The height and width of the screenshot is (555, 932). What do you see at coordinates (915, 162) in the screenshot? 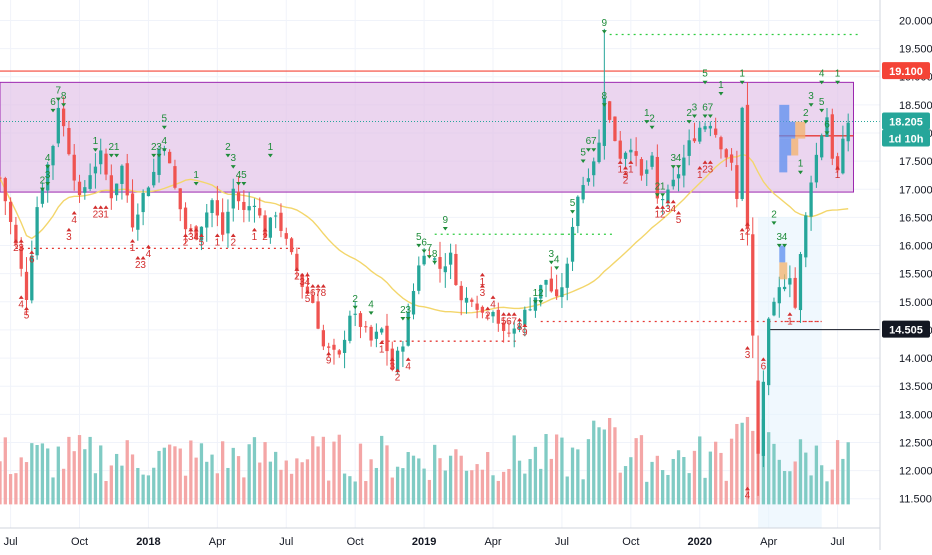
I see `price-tick-label: 17.500` at bounding box center [915, 162].